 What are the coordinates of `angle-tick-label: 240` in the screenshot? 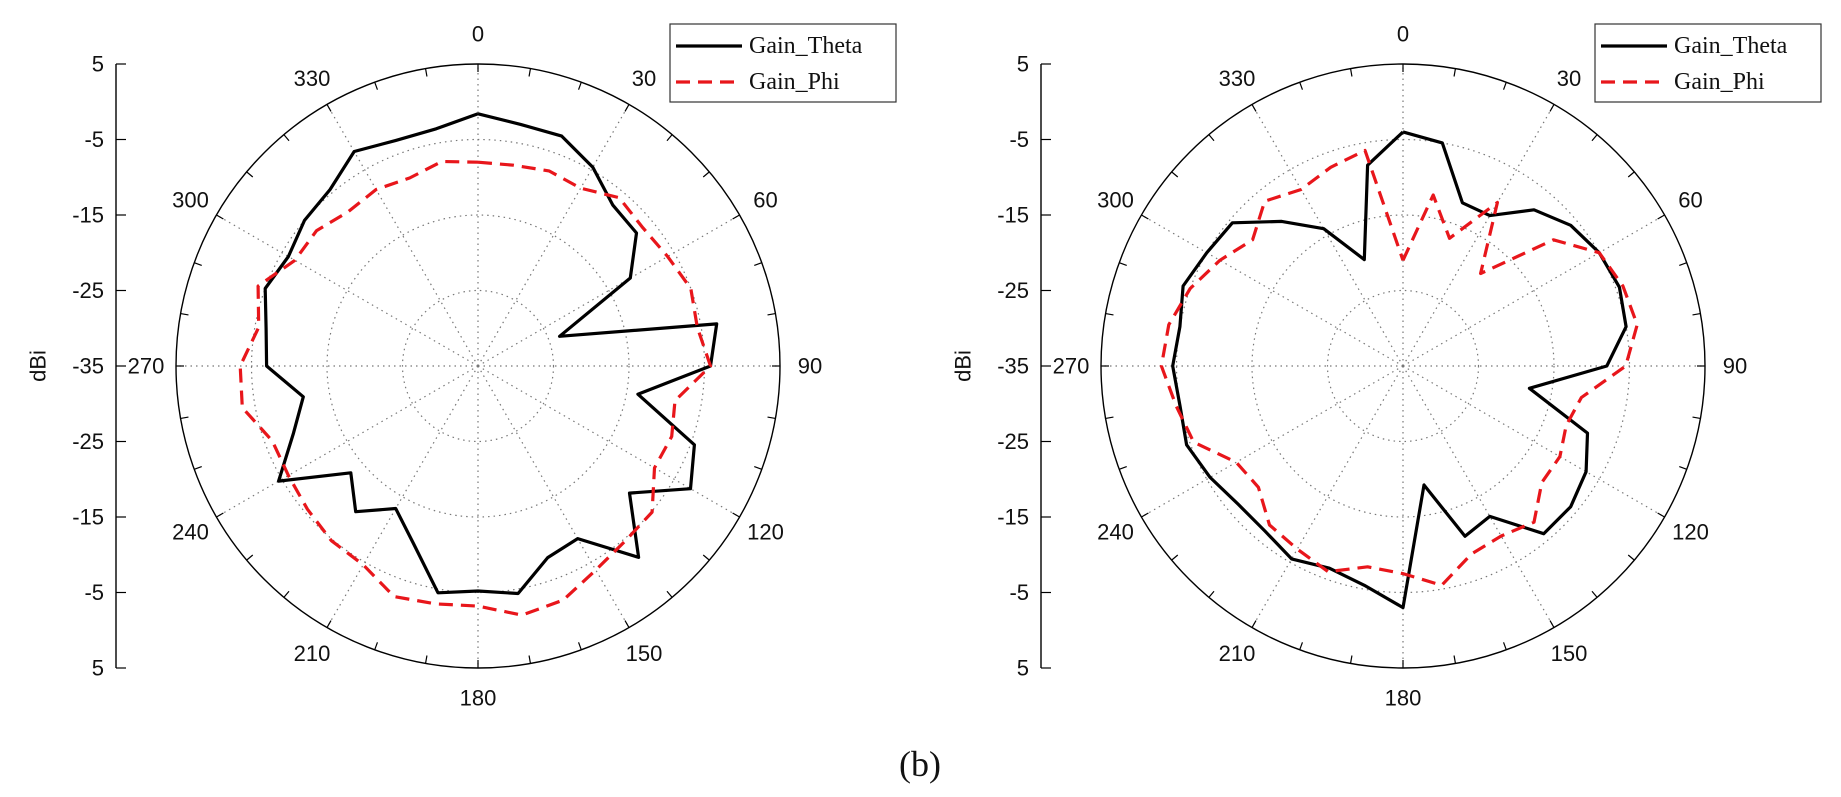 It's located at (190, 532).